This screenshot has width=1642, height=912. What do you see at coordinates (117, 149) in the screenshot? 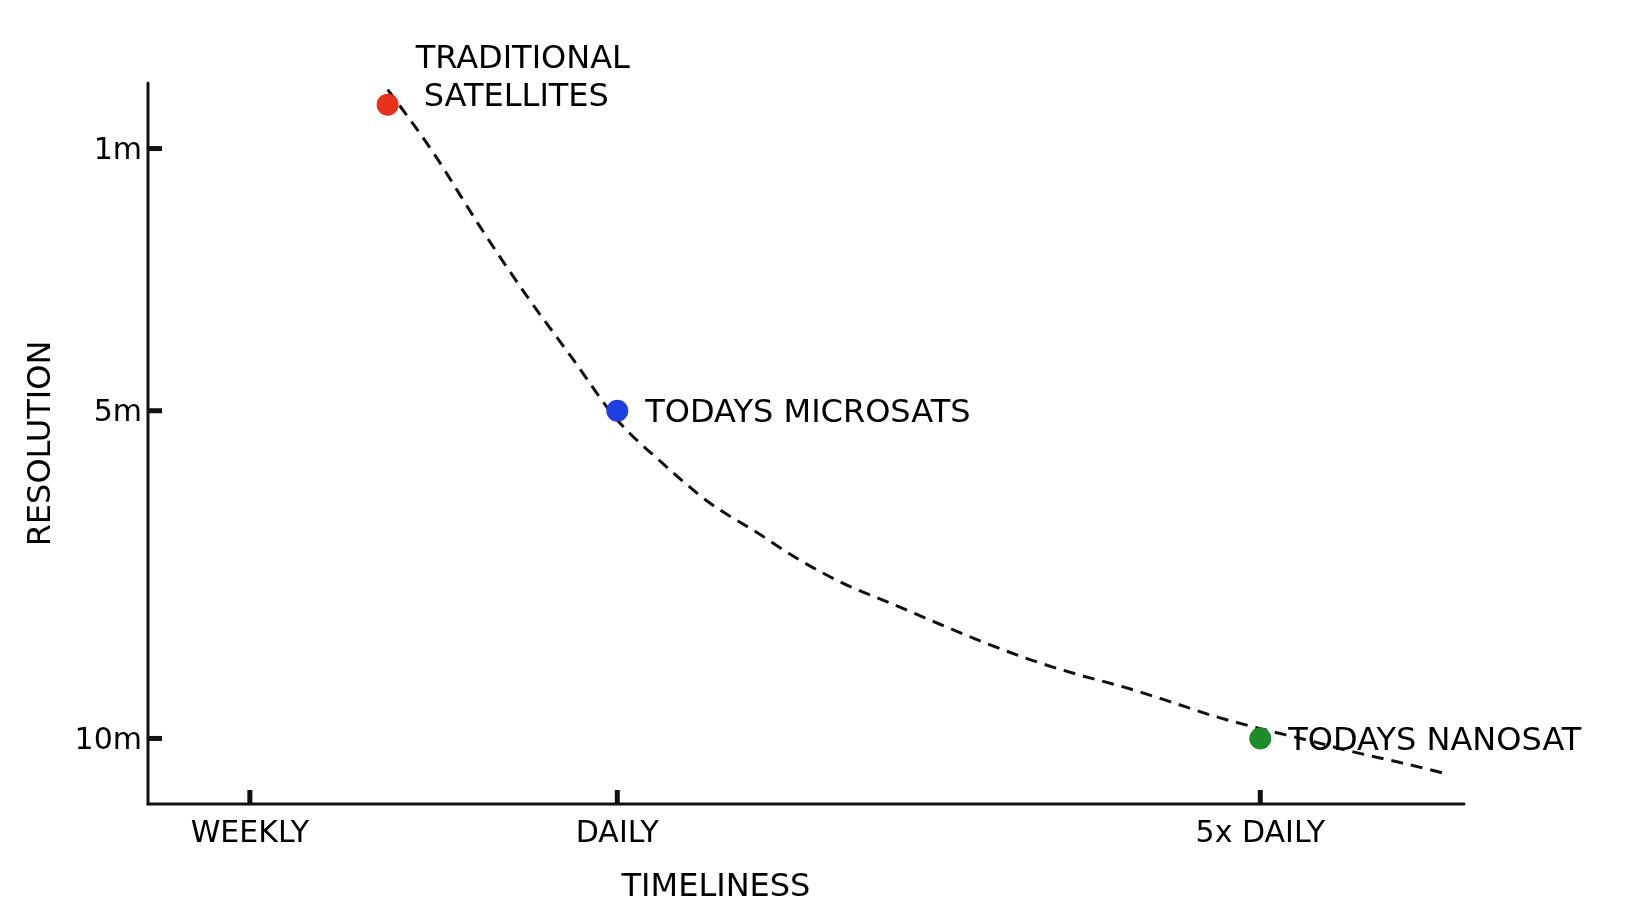
I see `y-tick-label: 1m` at bounding box center [117, 149].